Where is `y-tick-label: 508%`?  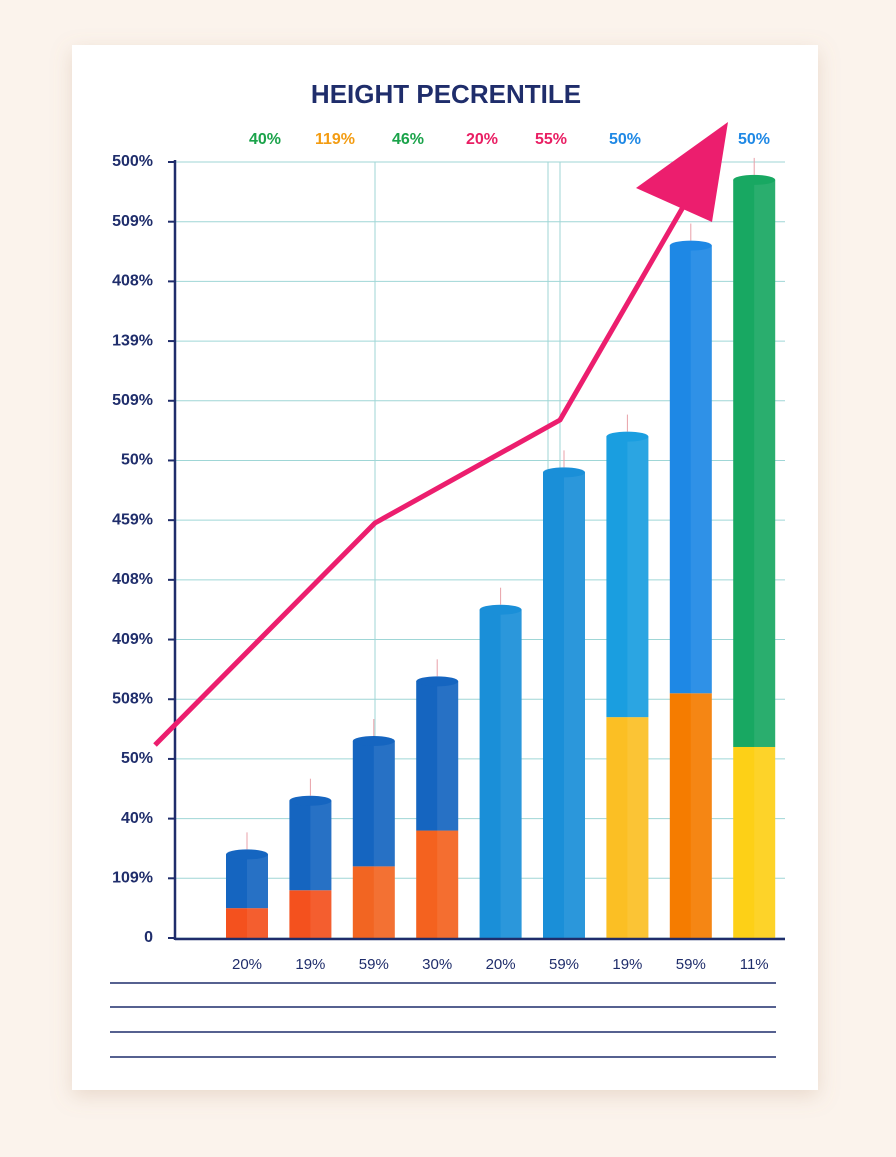 y-tick-label: 508% is located at coordinates (132, 698).